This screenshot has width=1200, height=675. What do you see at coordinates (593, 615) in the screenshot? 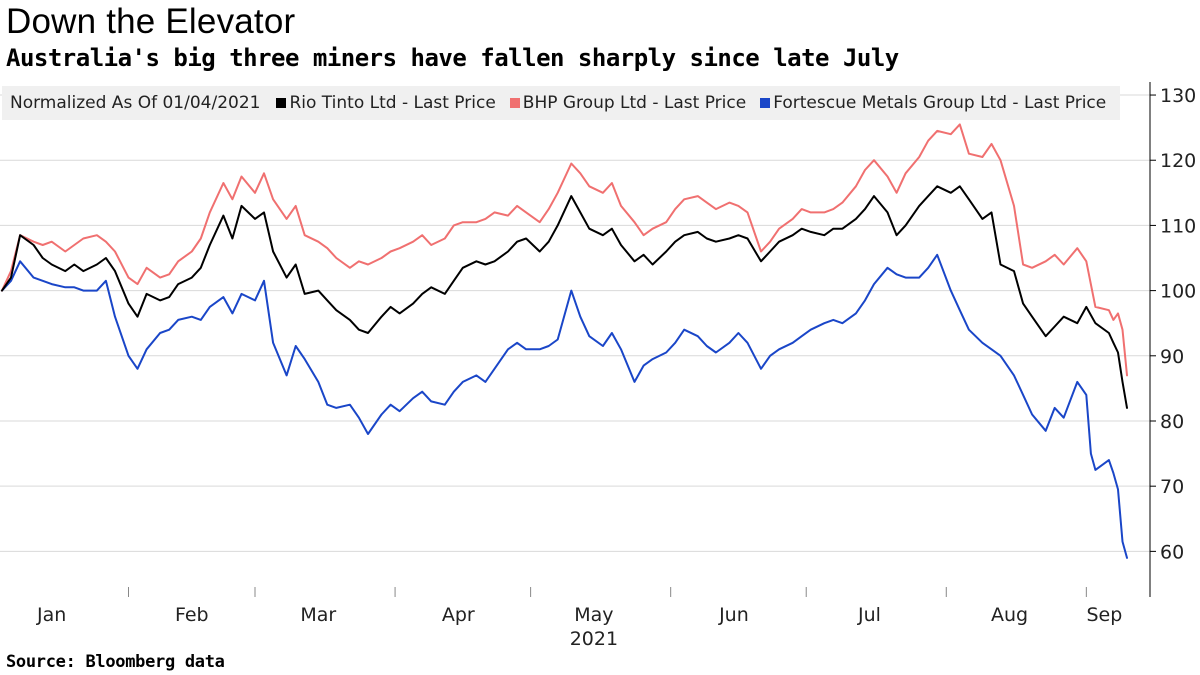
I see `x-tick-label: May` at bounding box center [593, 615].